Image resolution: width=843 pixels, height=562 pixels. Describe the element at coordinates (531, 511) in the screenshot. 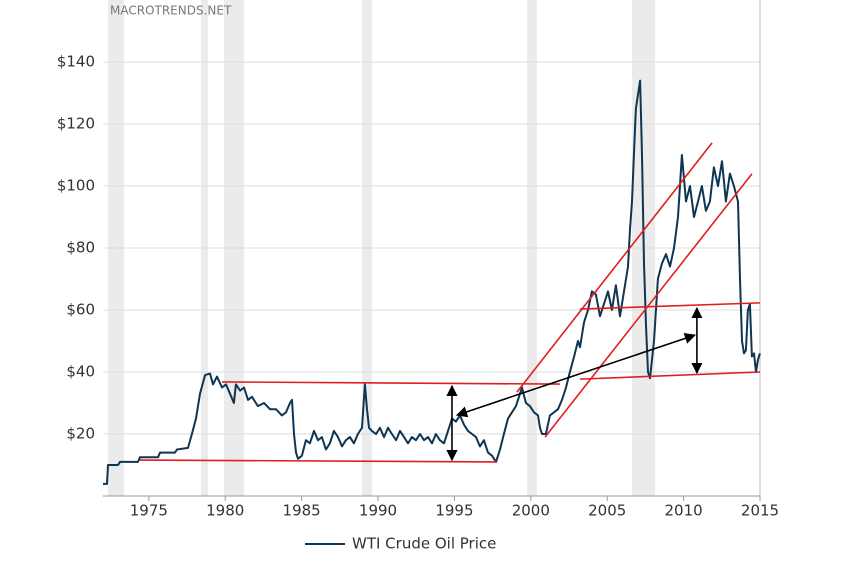

I see `x-tick-label: 2000` at that location.